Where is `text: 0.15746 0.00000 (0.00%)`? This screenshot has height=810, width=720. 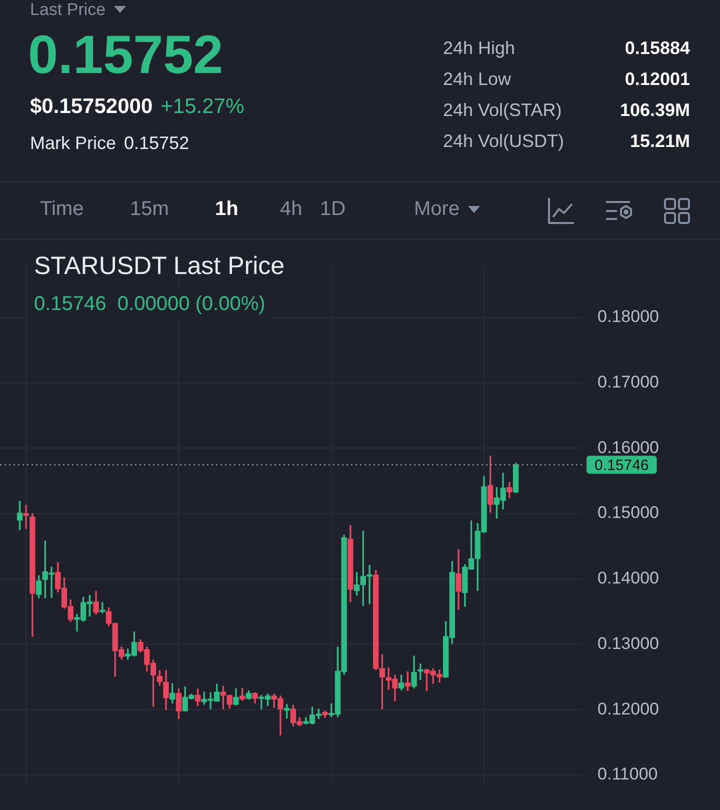
text: 0.15746 0.00000 (0.00%) is located at coordinates (150, 304).